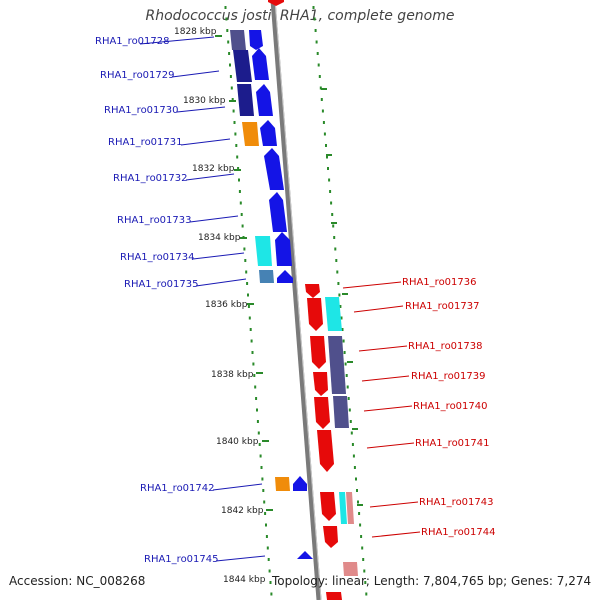 Image resolution: width=600 pixels, height=600 pixels. What do you see at coordinates (232, 375) in the screenshot?
I see `scale-label: 1838 kbp` at bounding box center [232, 375].